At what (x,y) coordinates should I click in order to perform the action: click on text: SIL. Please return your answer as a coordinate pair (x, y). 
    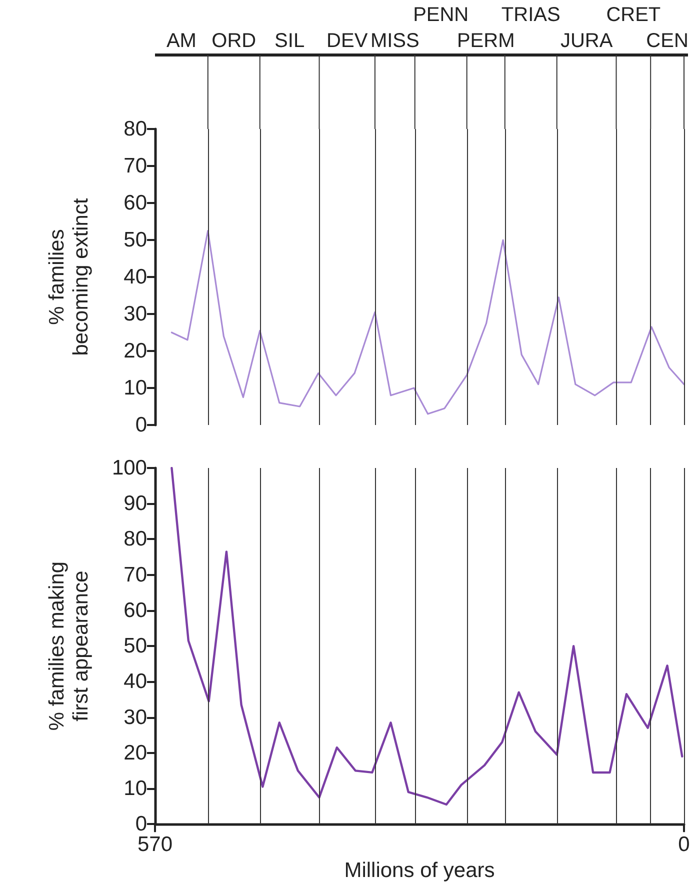
    Looking at the image, I should click on (289, 41).